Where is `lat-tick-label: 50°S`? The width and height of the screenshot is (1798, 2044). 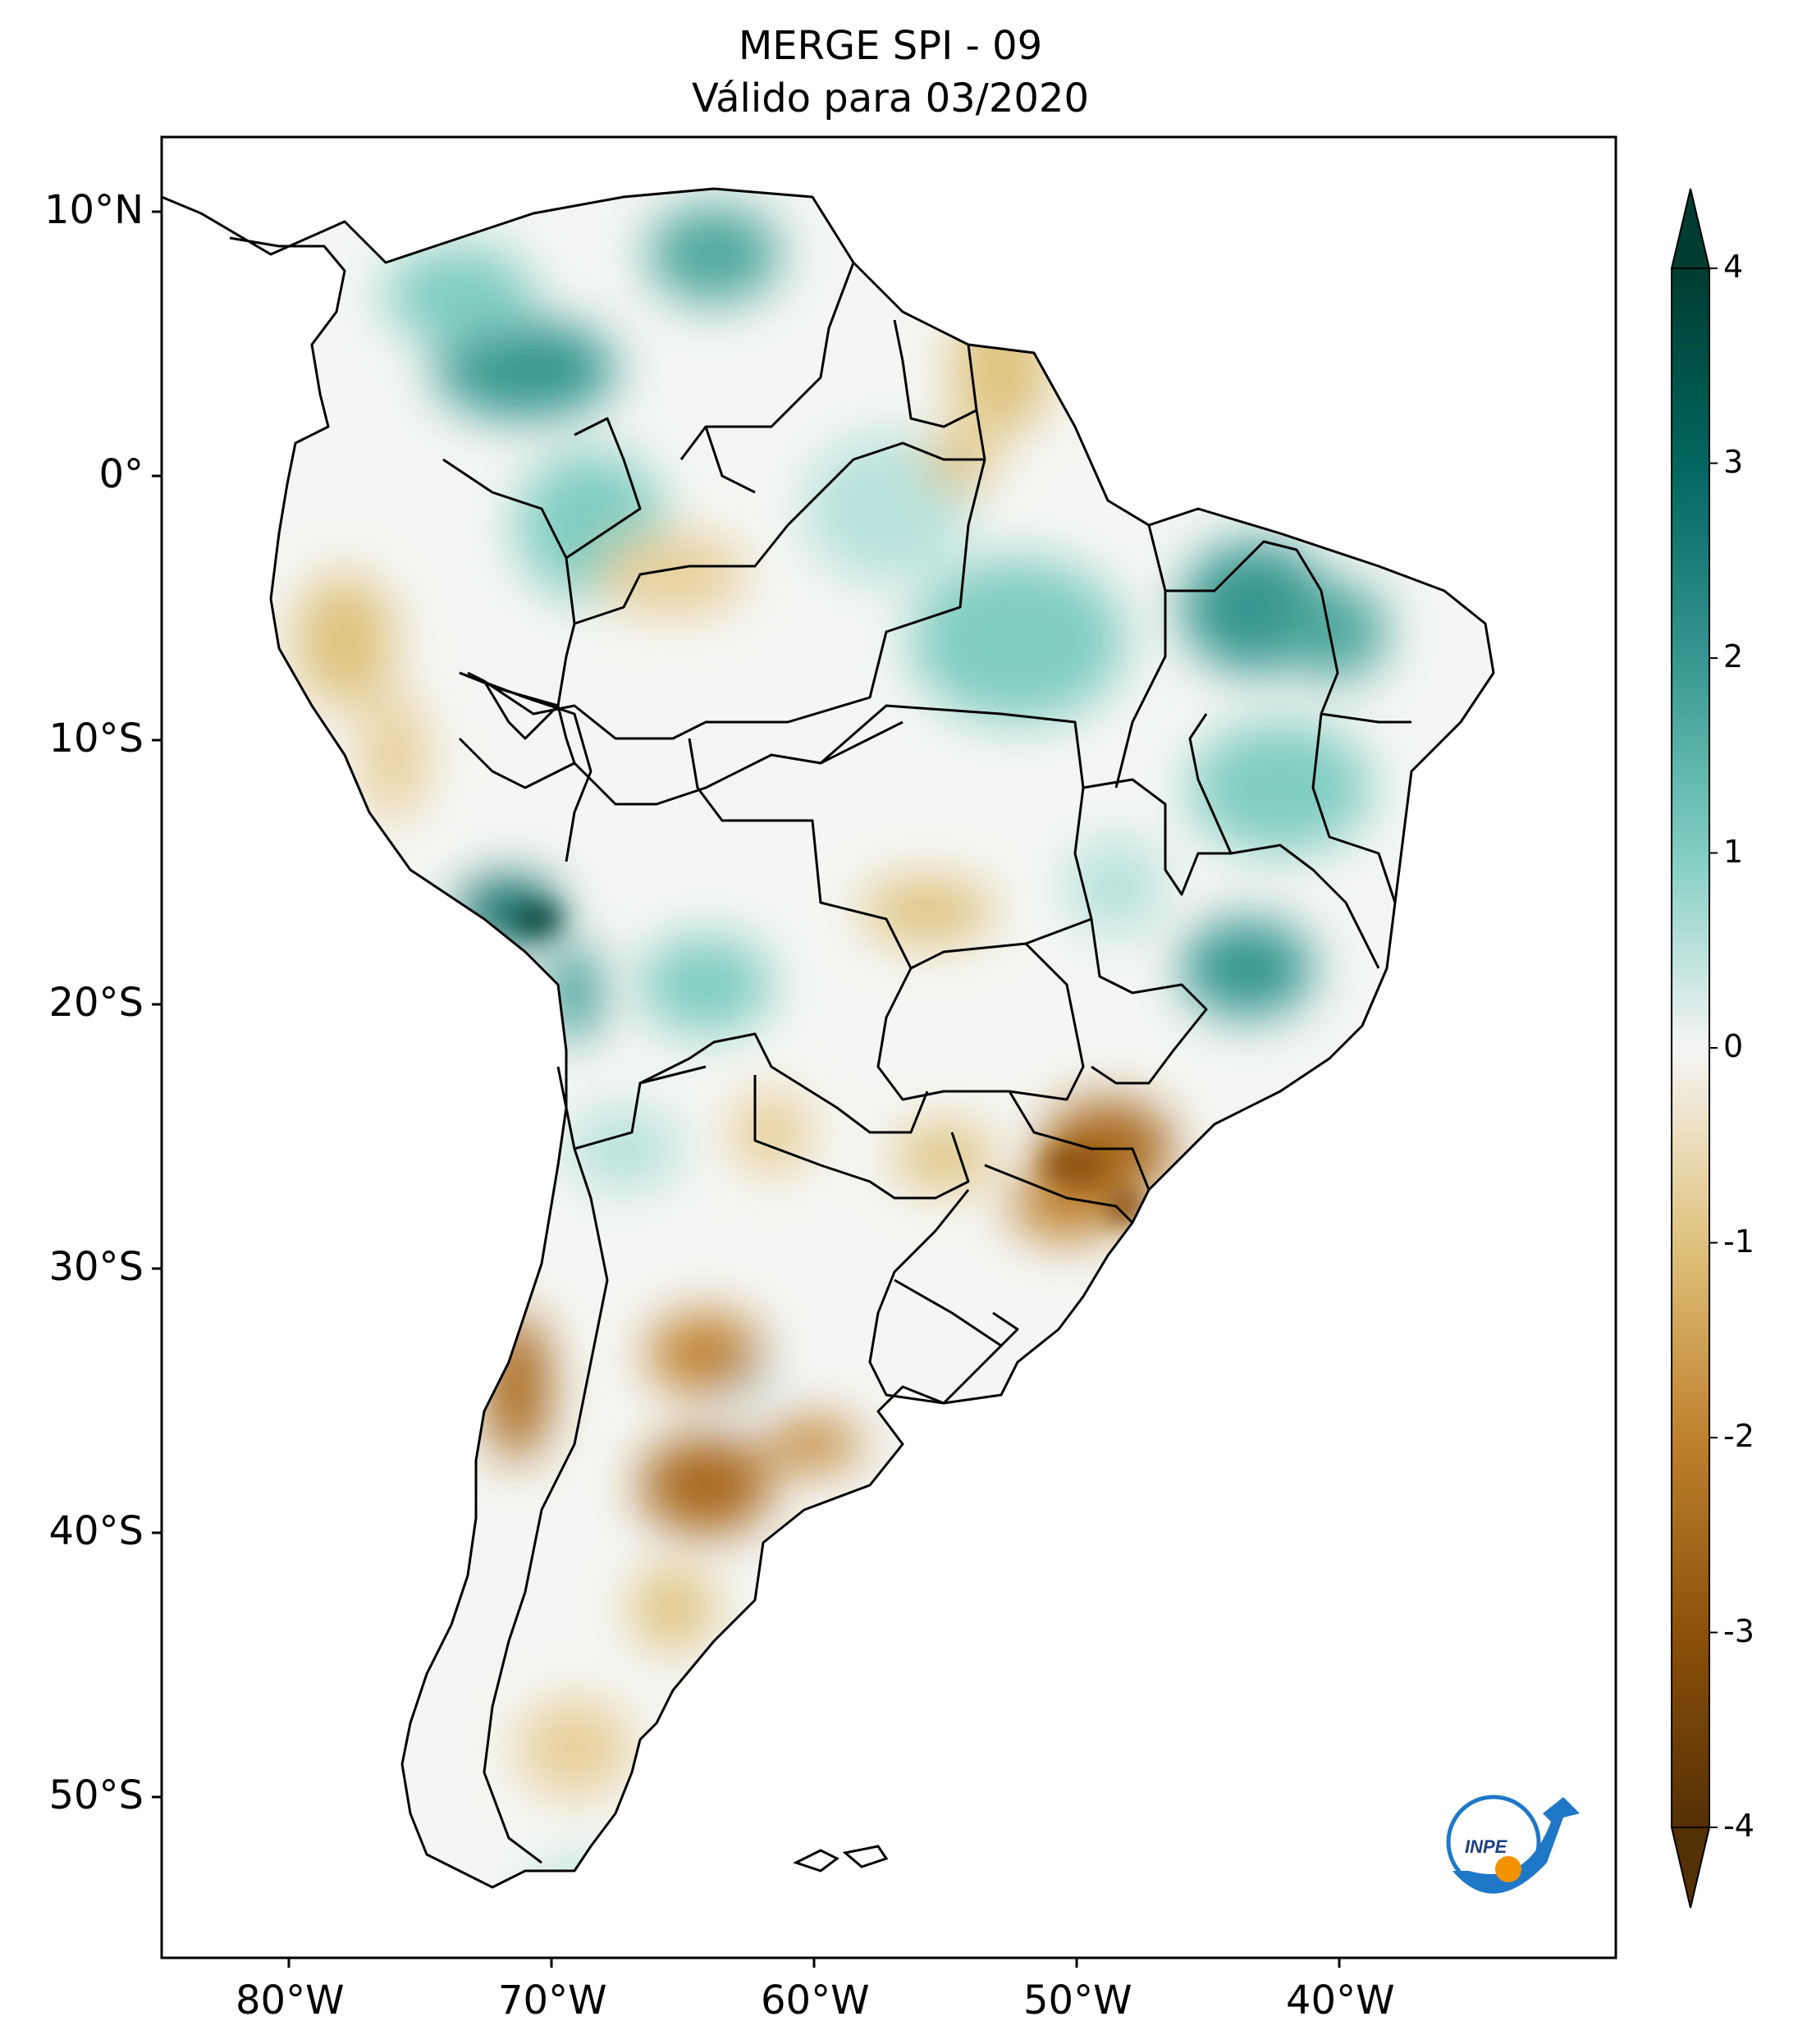
lat-tick-label: 50°S is located at coordinates (96, 1795).